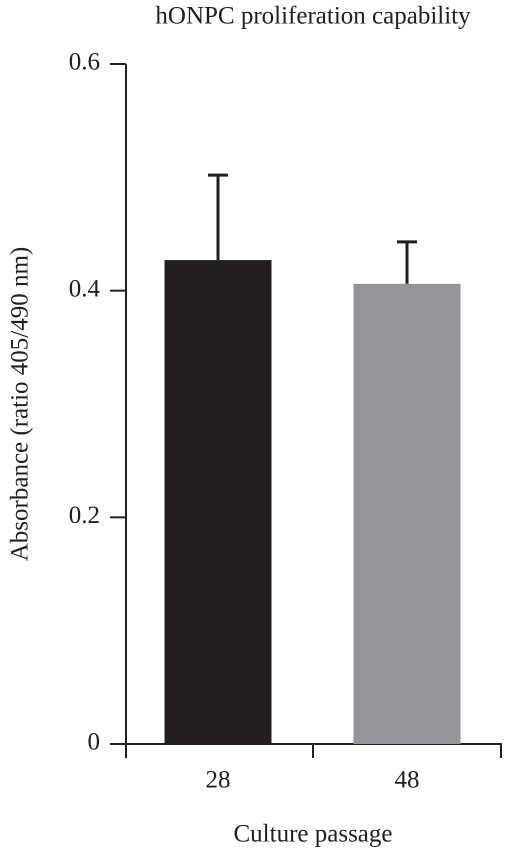 This screenshot has width=522, height=865. Describe the element at coordinates (218, 780) in the screenshot. I see `x-tick-label: 28` at that location.